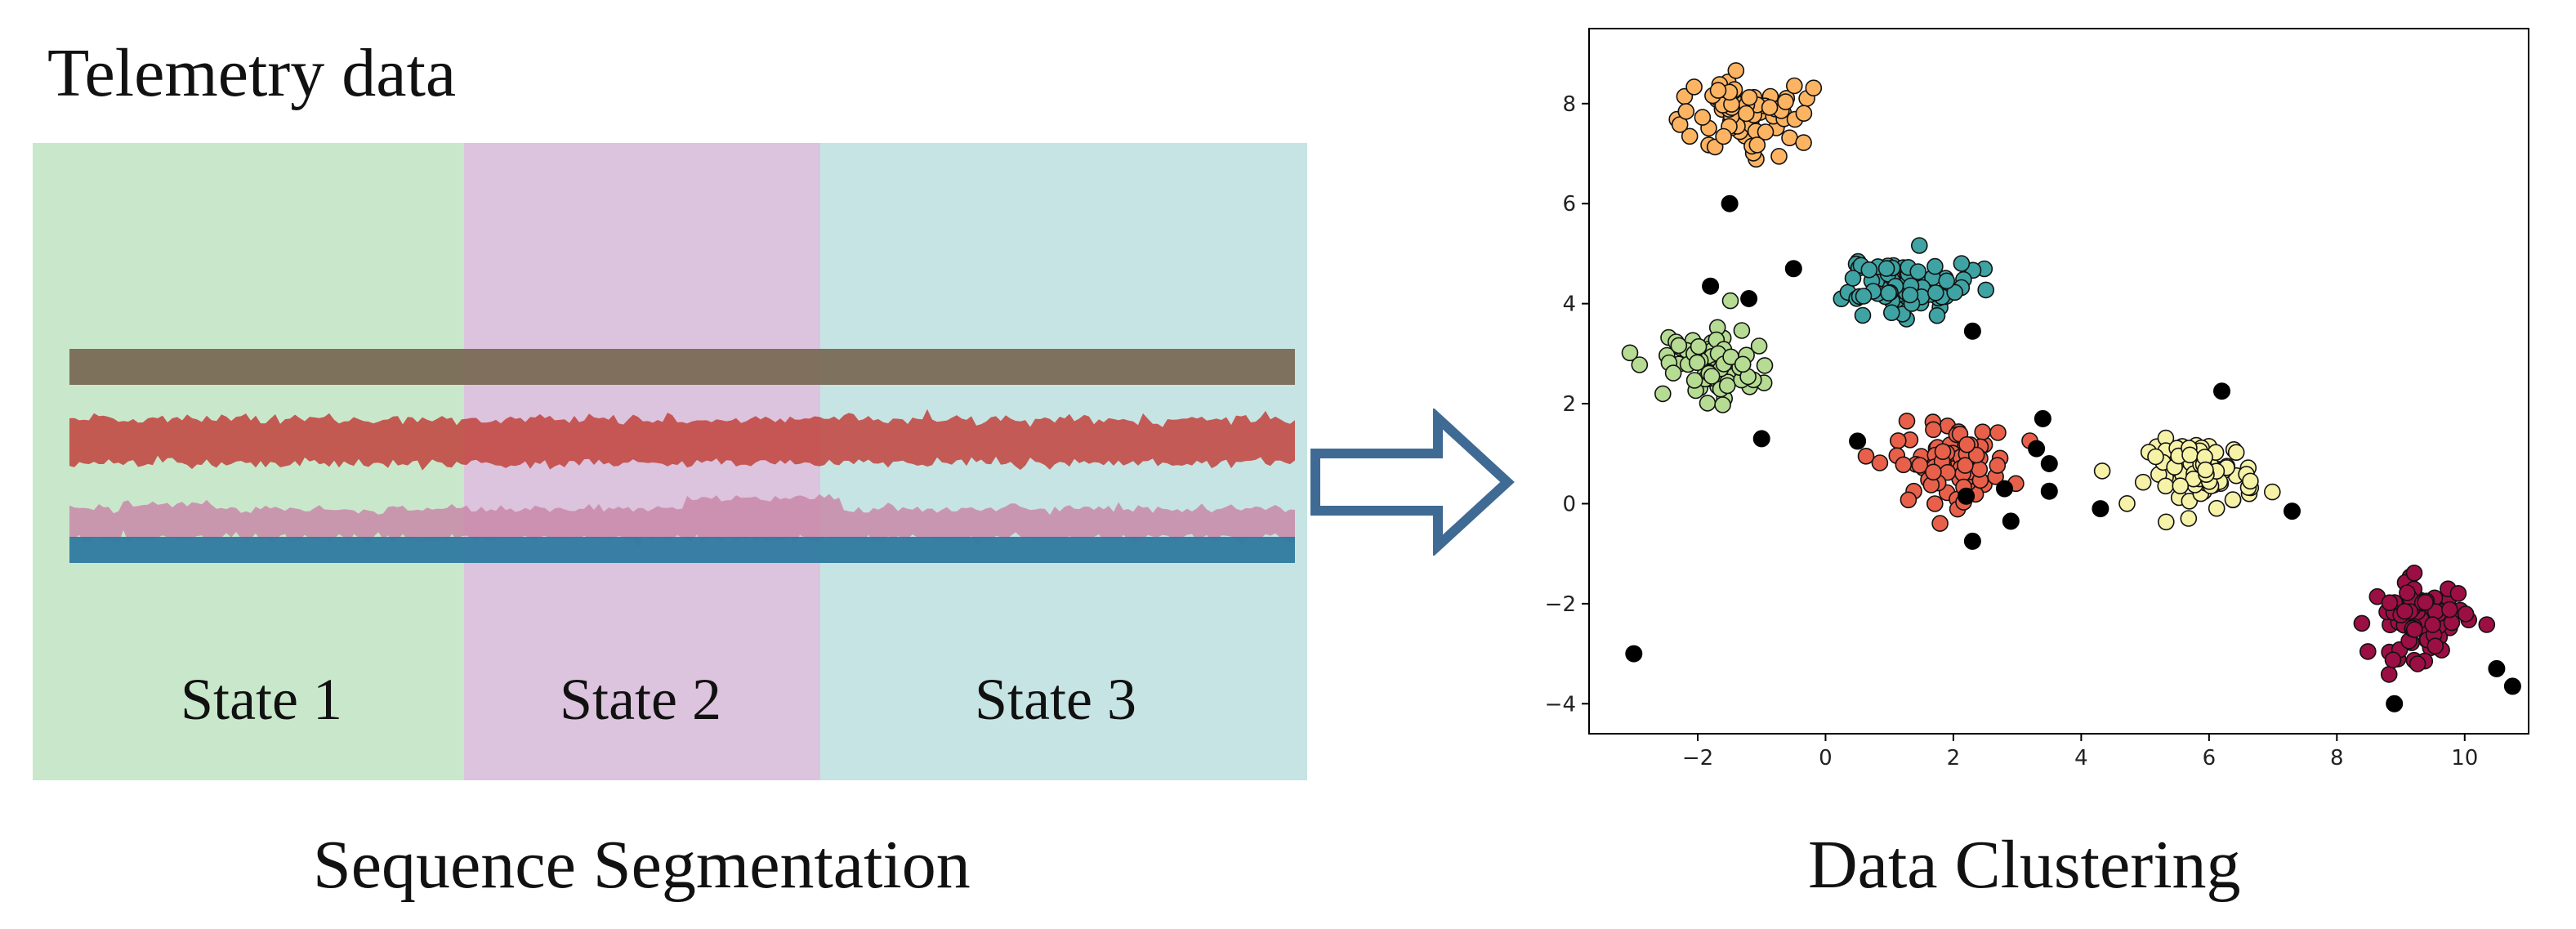  What do you see at coordinates (1569, 305) in the screenshot?
I see `y-tick-label: 4` at bounding box center [1569, 305].